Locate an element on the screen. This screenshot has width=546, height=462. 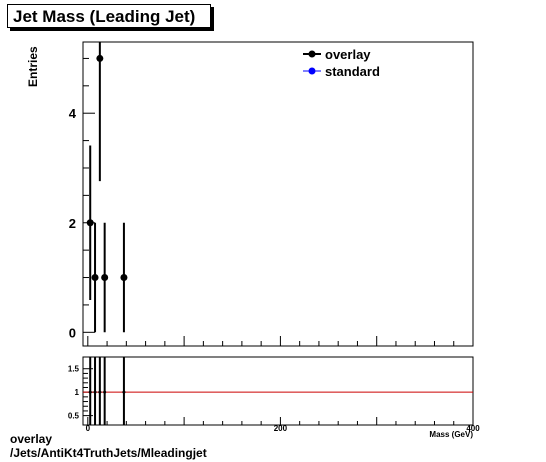
legend-label: standard is located at coordinates (352, 71).